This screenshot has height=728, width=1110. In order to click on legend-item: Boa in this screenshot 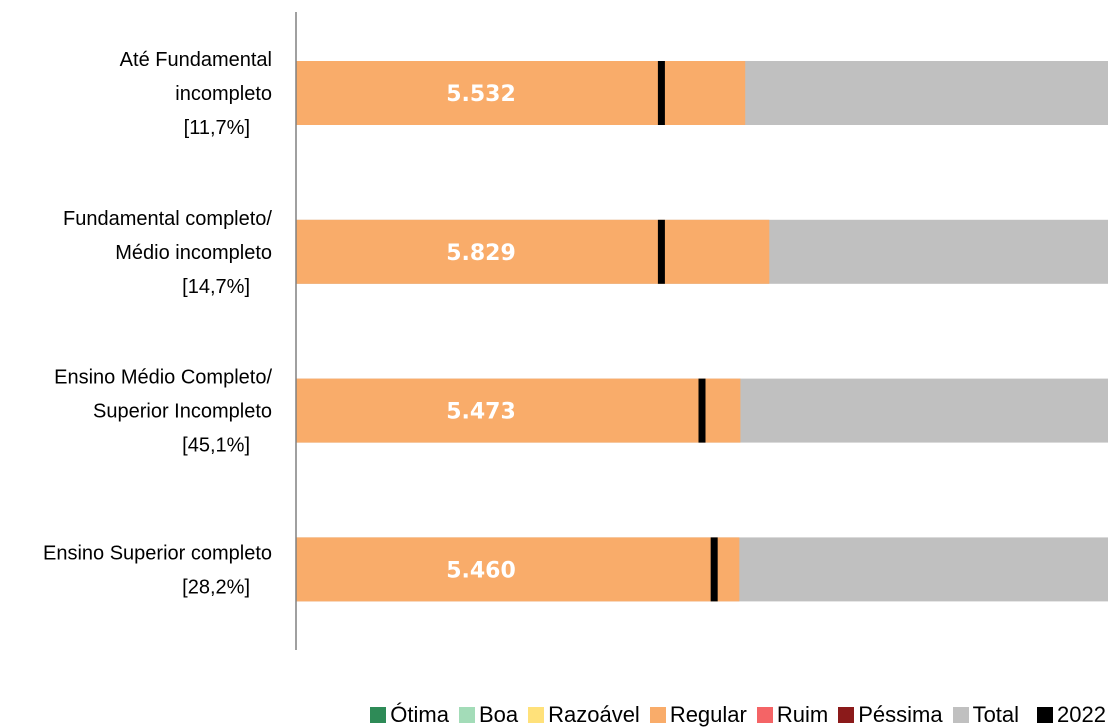, I will do `click(488, 715)`.